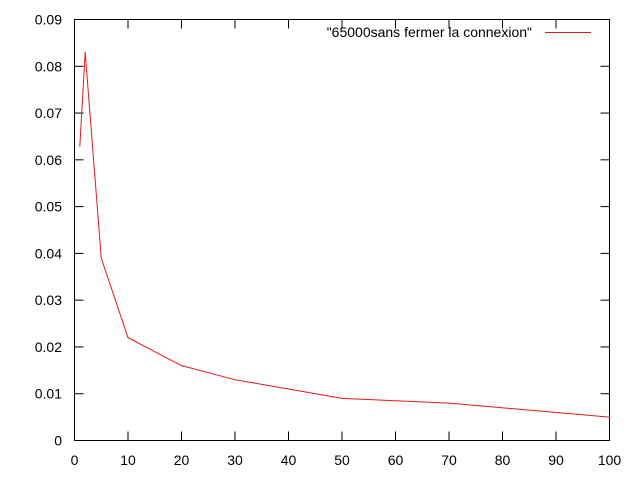 Image resolution: width=640 pixels, height=480 pixels. Describe the element at coordinates (48, 253) in the screenshot. I see `y-tick-label: 0.04` at that location.